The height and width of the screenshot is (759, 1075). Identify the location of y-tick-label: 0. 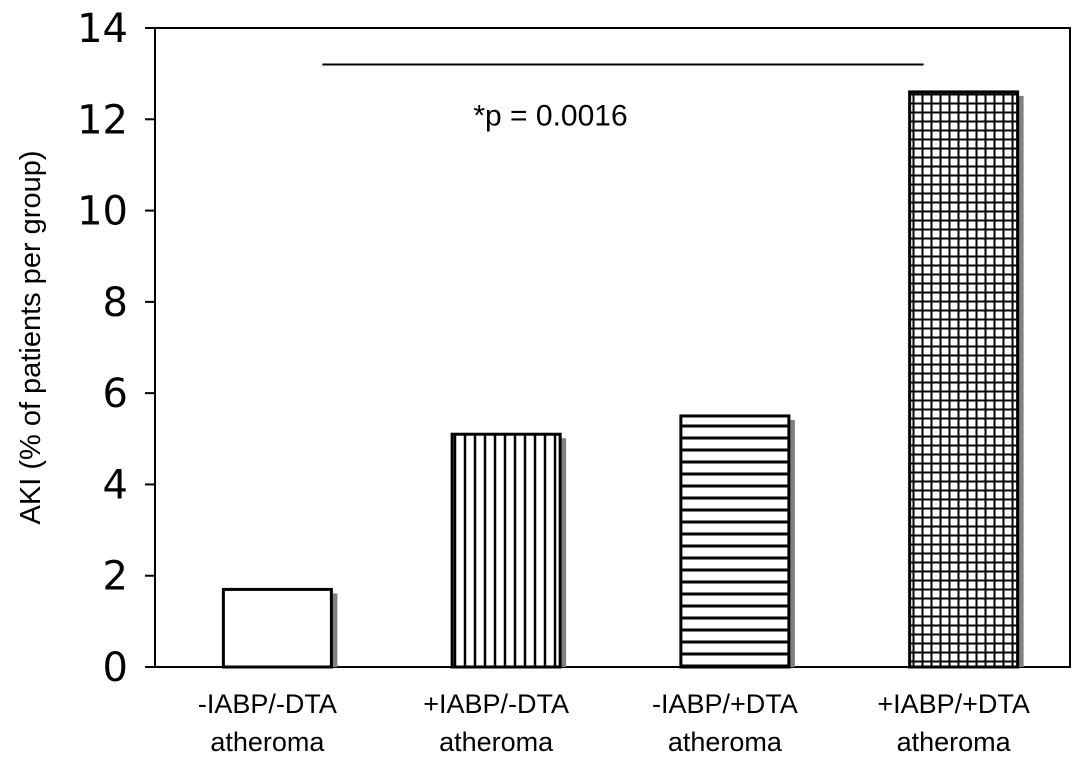
(115, 668).